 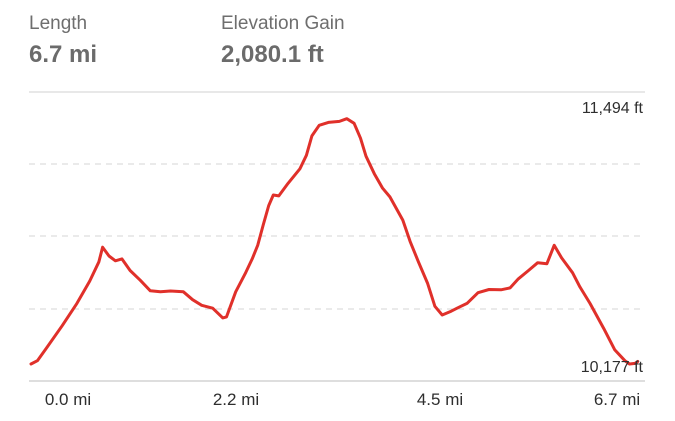 I want to click on x-tick-label: 2.2 mi, so click(x=236, y=399).